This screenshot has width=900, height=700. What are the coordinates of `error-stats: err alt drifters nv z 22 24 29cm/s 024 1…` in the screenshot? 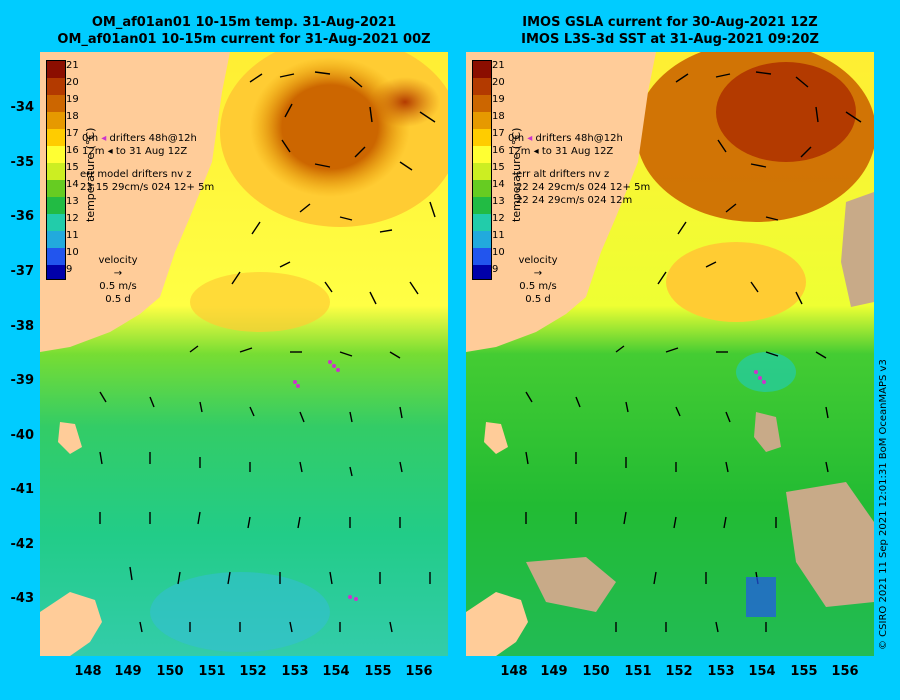 It's located at (583, 187).